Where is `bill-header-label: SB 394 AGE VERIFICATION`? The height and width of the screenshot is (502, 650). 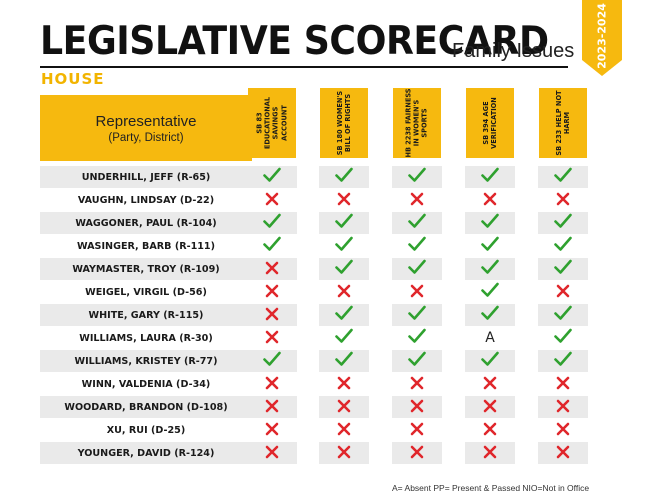
bill-header-label: SB 394 AGE VERIFICATION is located at coordinates (489, 123).